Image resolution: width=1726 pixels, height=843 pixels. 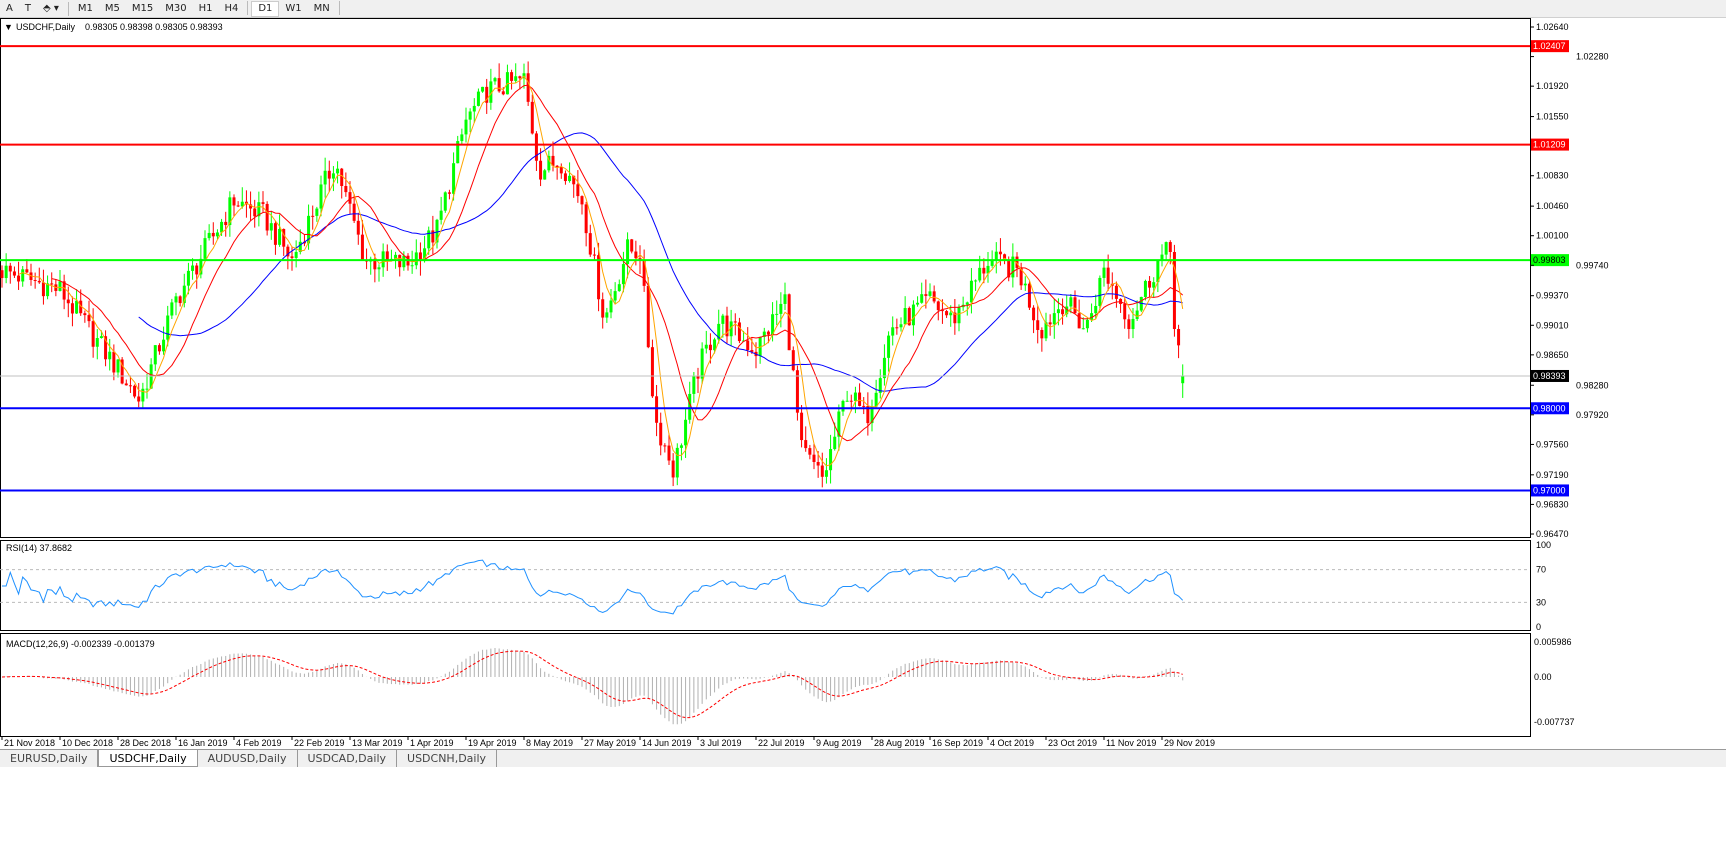 I want to click on chart-tab: USDCAD,Daily, so click(x=348, y=758).